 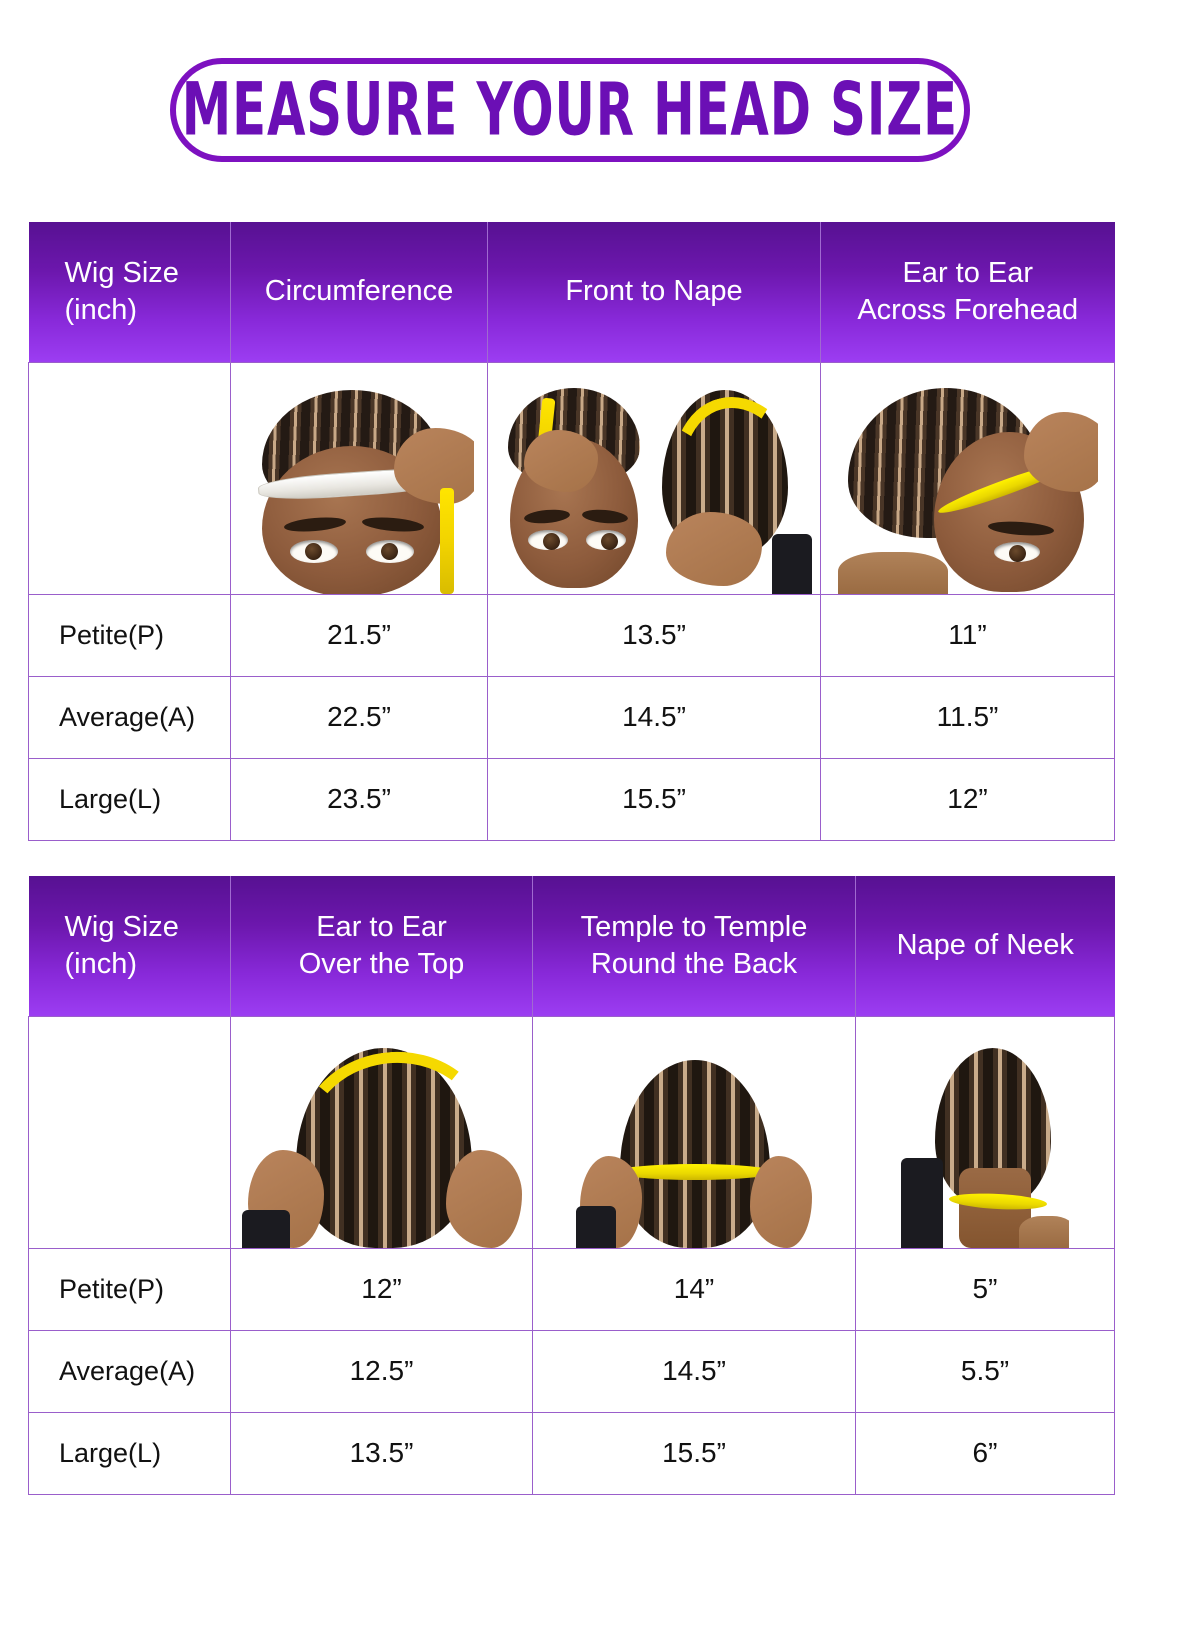 I want to click on table-row: Average(A) 12.5” 14.5” 5.5”, so click(x=571, y=1371).